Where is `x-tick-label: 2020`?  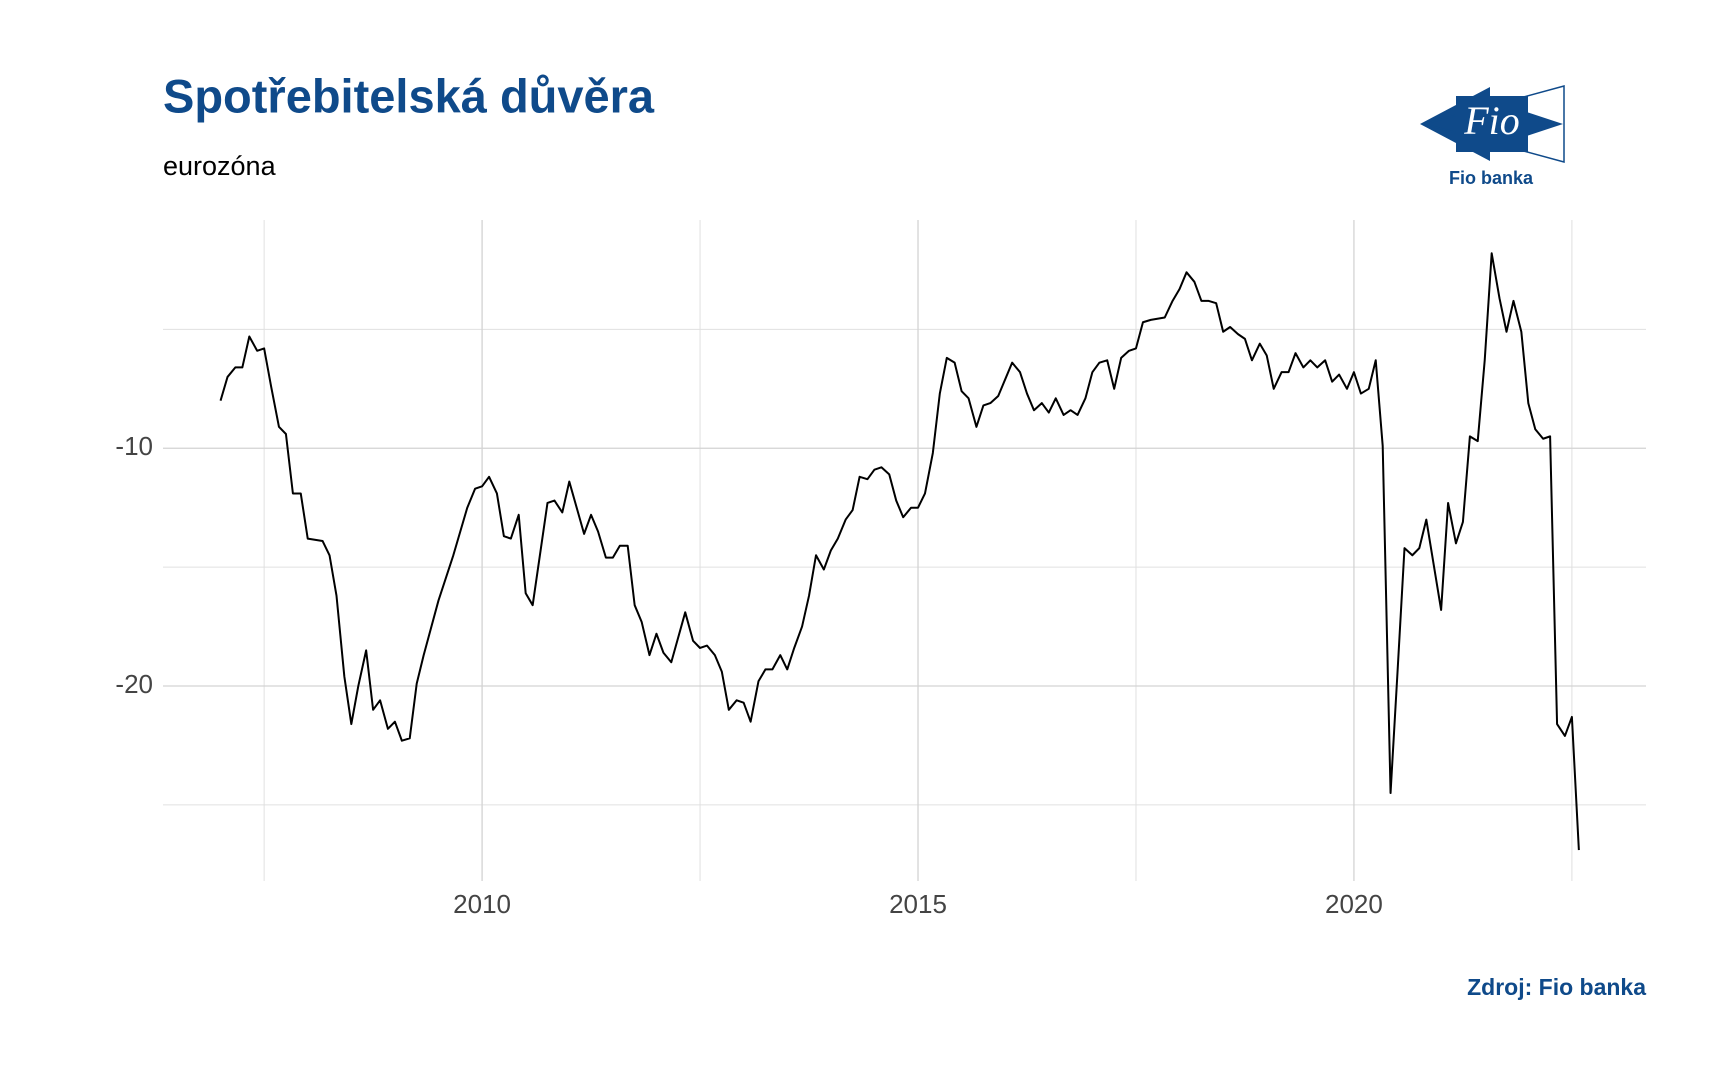
x-tick-label: 2020 is located at coordinates (1354, 904).